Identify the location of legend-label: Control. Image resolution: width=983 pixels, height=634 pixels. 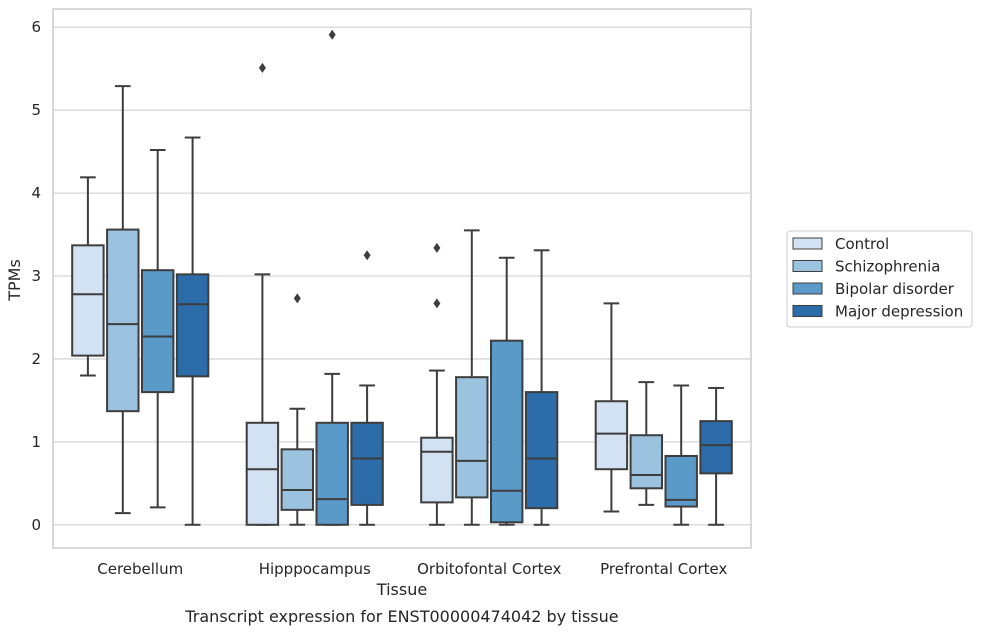
(862, 244).